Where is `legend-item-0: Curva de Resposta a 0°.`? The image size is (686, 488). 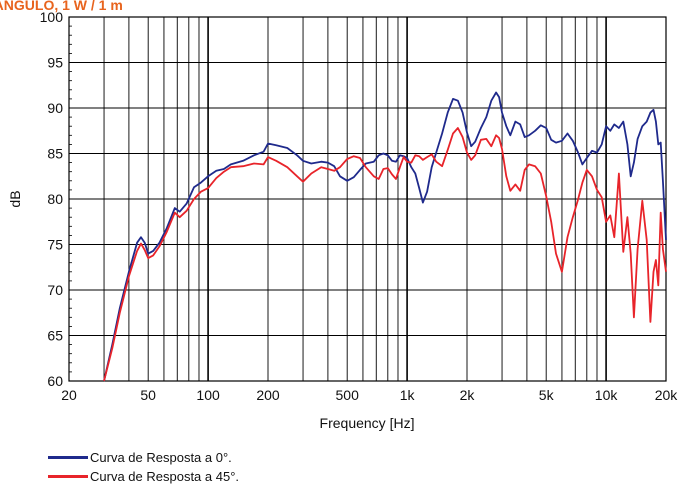 legend-item-0: Curva de Resposta a 0°. is located at coordinates (143, 457).